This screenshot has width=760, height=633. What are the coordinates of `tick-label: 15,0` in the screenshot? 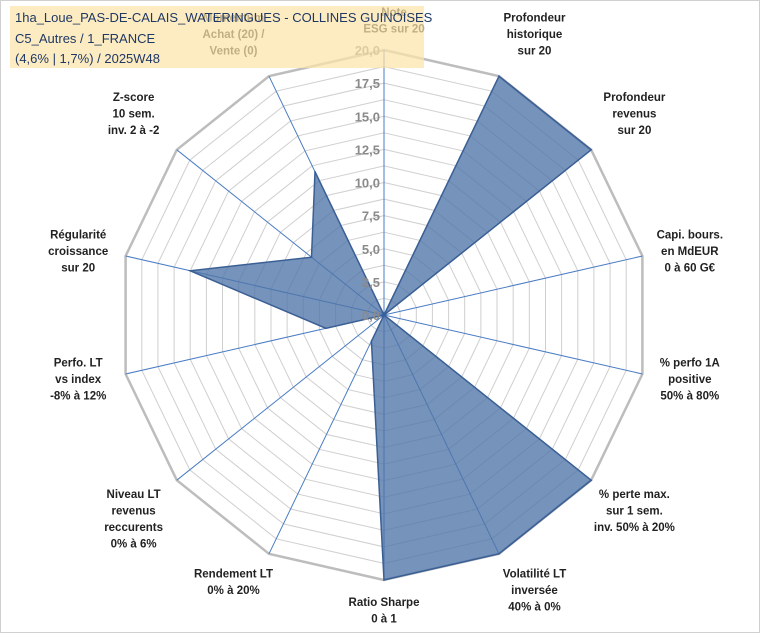 It's located at (367, 116).